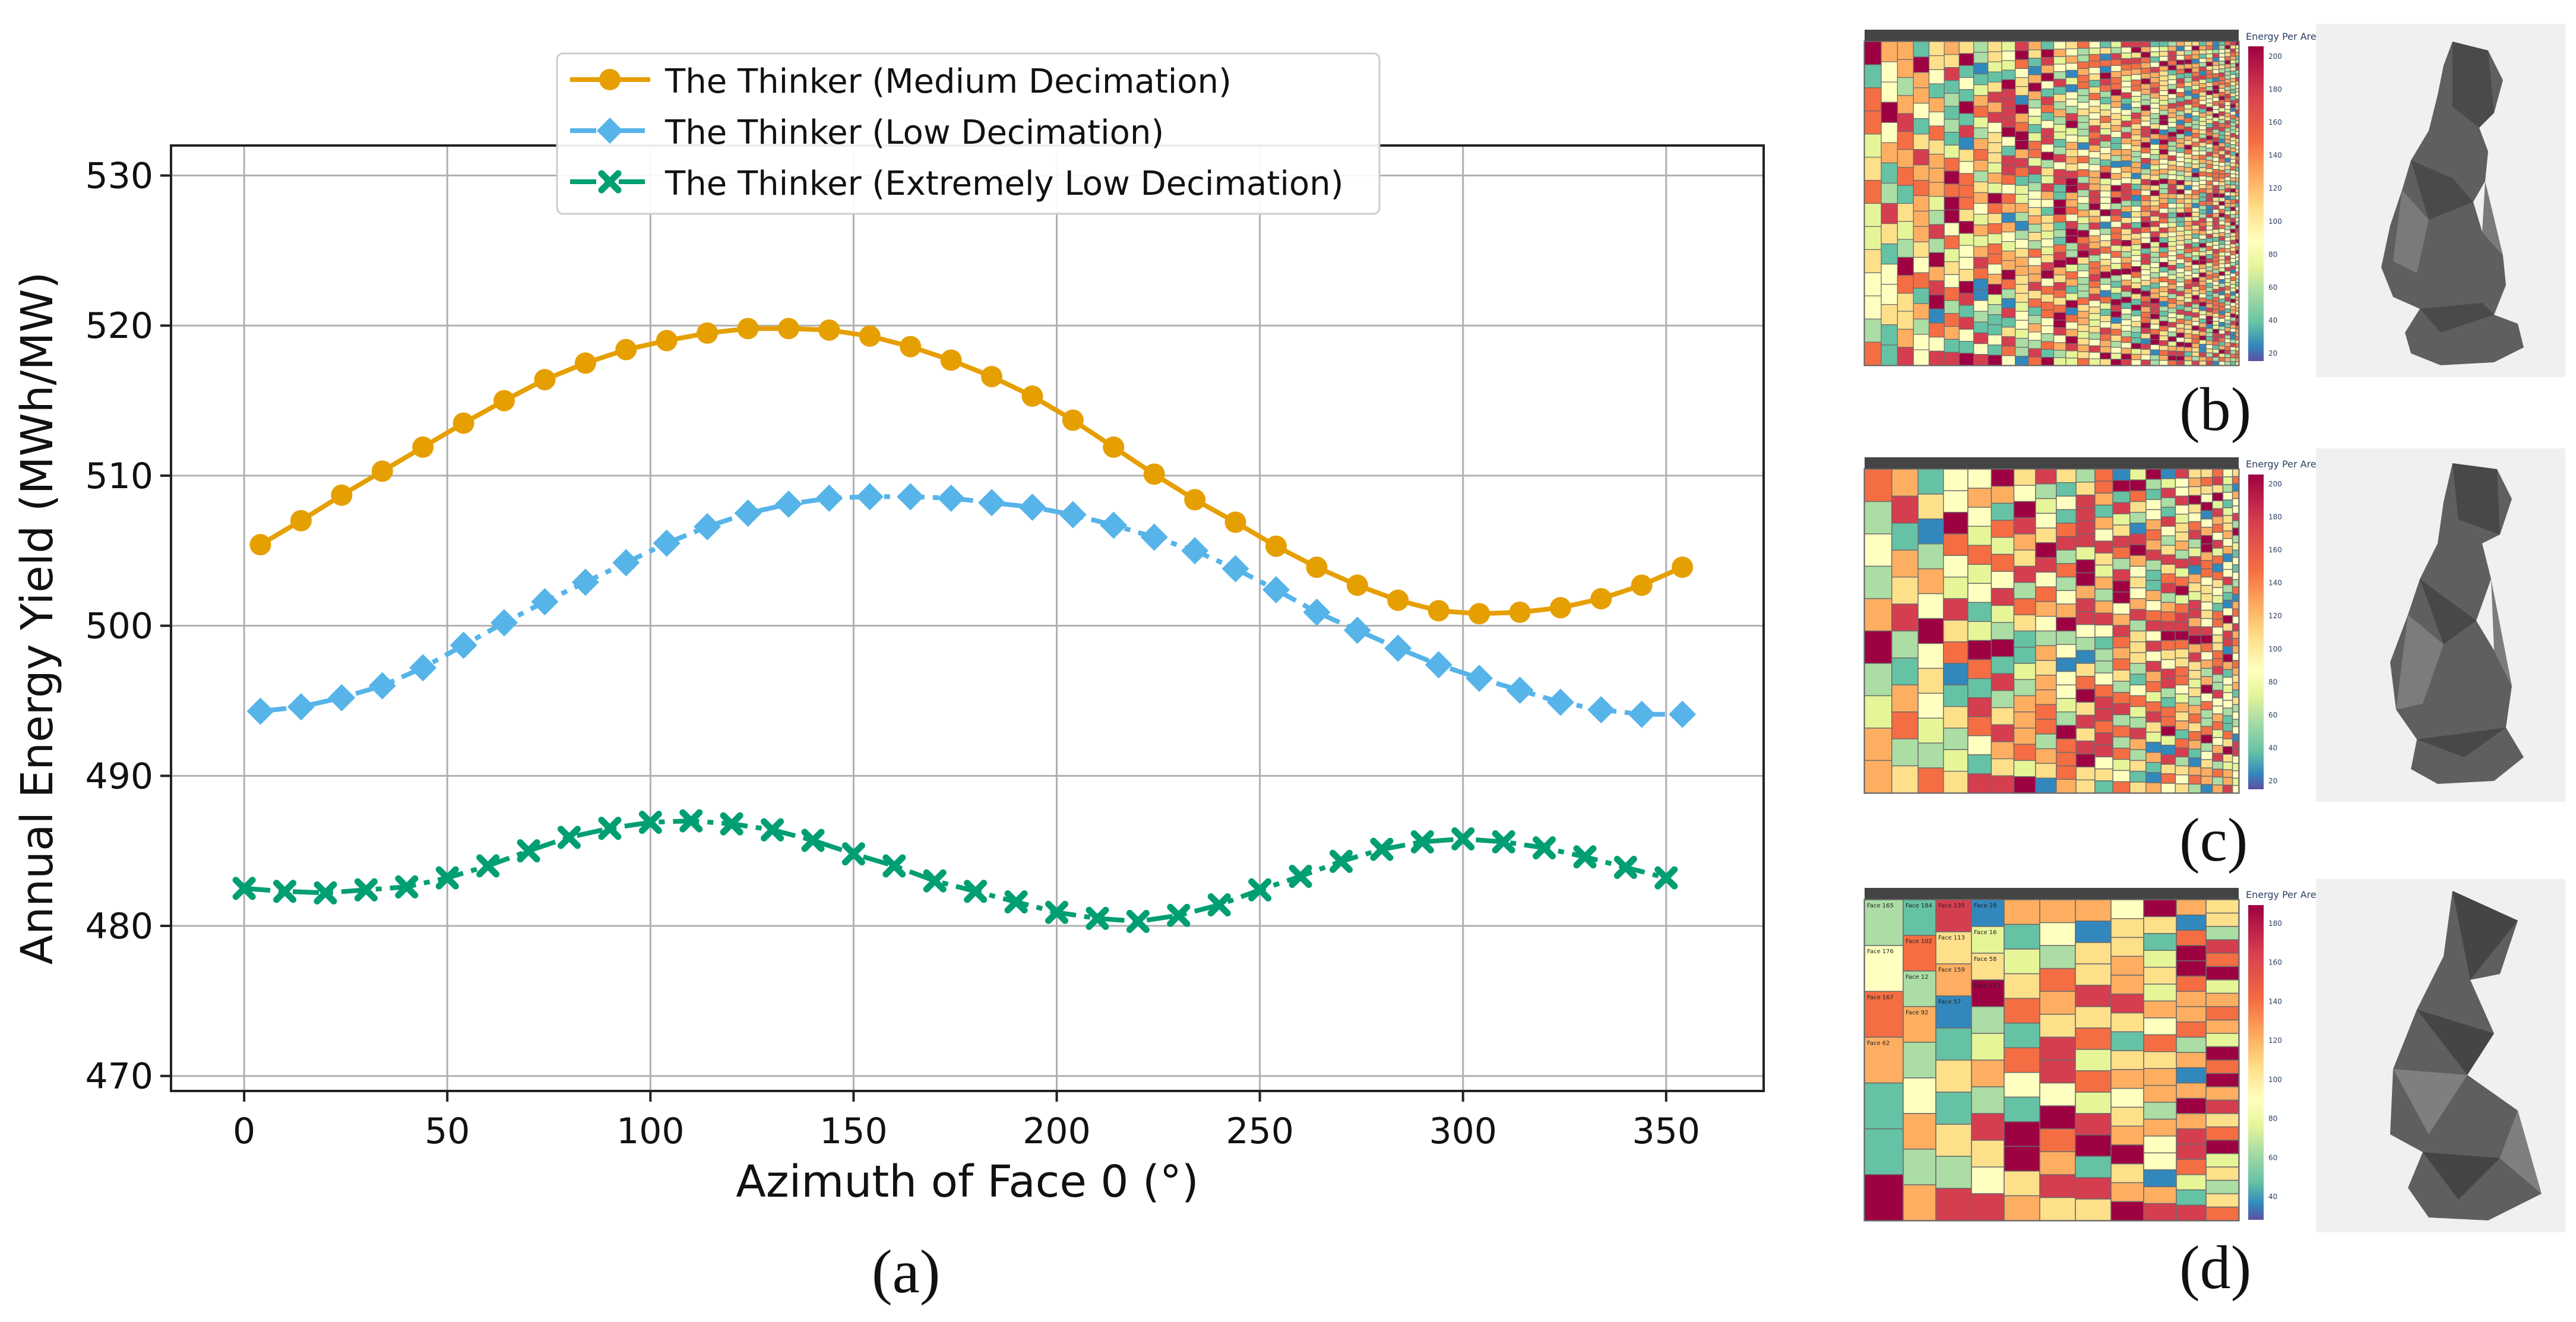 Image resolution: width=2576 pixels, height=1322 pixels. What do you see at coordinates (2051, 631) in the screenshot?
I see `treemap-c-cells` at bounding box center [2051, 631].